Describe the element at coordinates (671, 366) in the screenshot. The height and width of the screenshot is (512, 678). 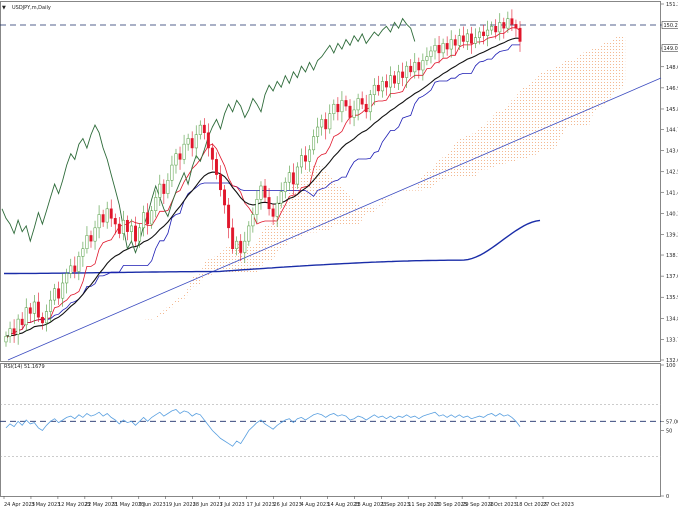
I see `rsi-tick-label: 100` at that location.